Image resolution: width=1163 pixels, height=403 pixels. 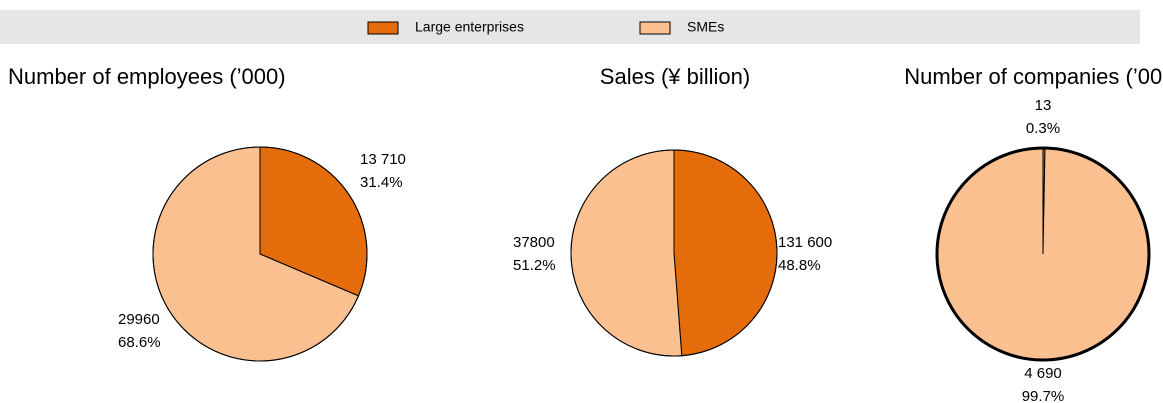 I want to click on percent-label: 31.4%, so click(x=381, y=182).